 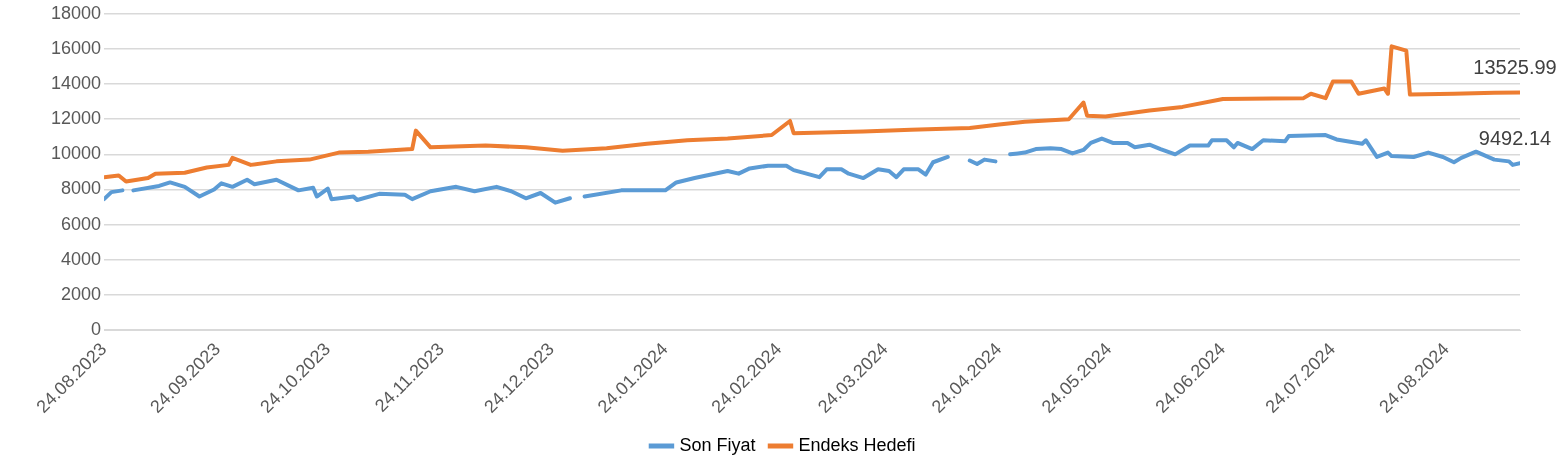 I want to click on y-tick-label: 0, so click(x=96, y=328).